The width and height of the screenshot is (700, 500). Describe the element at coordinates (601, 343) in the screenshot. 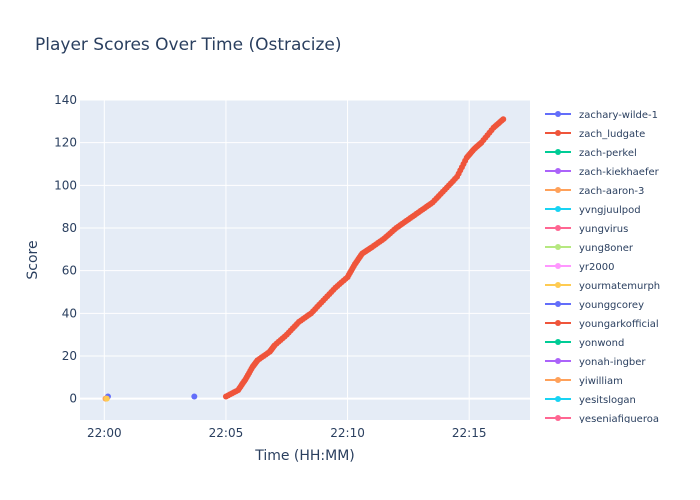

I see `legend-label: yonwond` at that location.